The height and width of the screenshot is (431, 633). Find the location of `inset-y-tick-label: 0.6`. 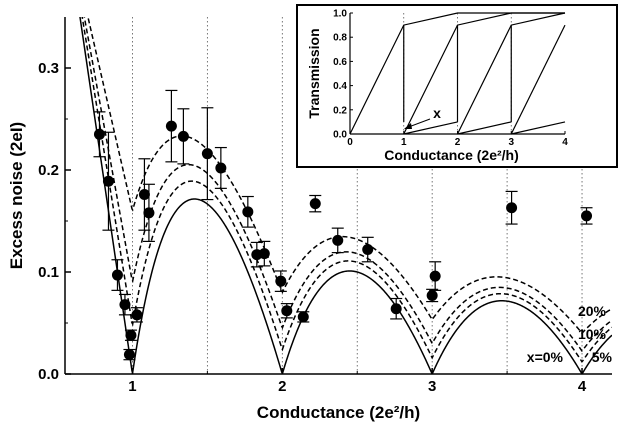

inset-y-tick-label: 0.6 is located at coordinates (340, 62).